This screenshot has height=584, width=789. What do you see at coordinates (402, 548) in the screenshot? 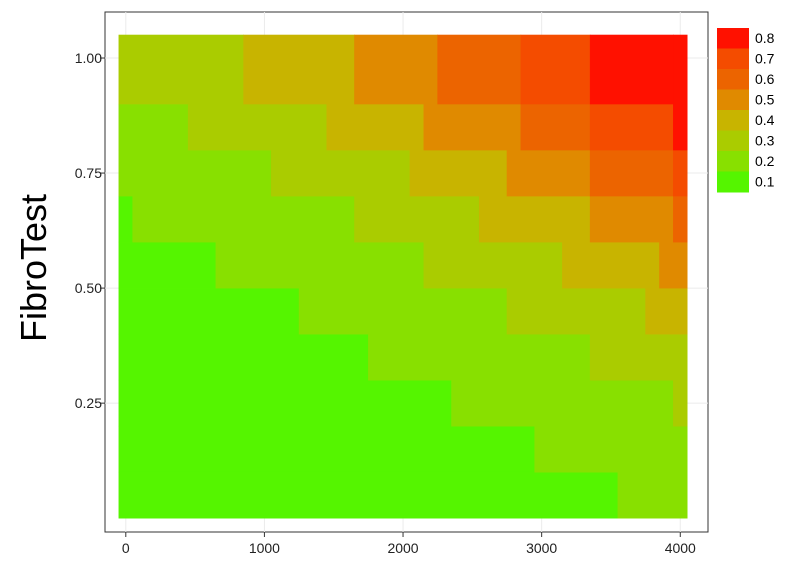
I see `x-tick-label: 2000` at bounding box center [402, 548].